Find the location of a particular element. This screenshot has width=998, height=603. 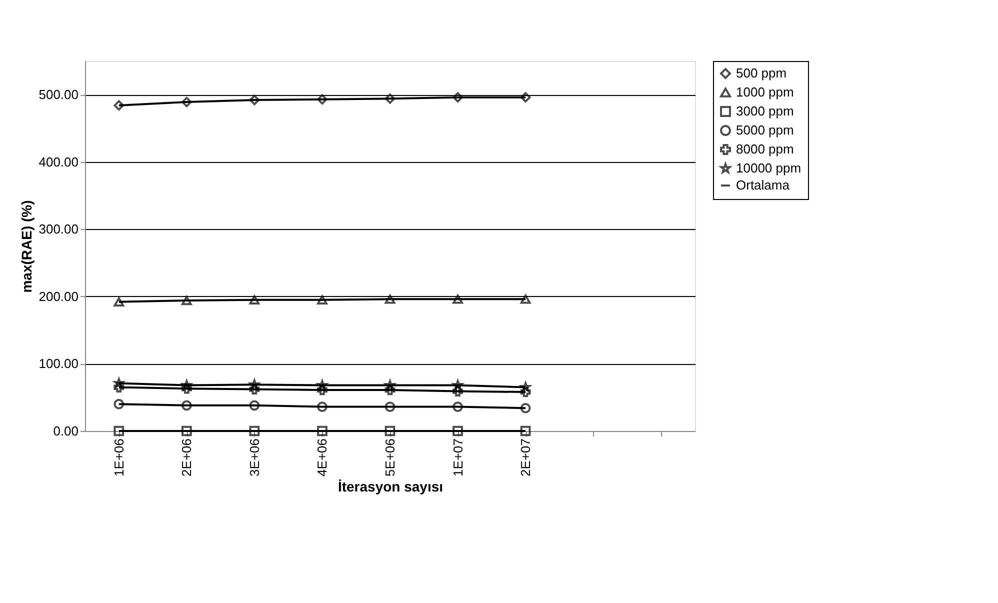

x-tick-label: 4E+06 is located at coordinates (322, 457).